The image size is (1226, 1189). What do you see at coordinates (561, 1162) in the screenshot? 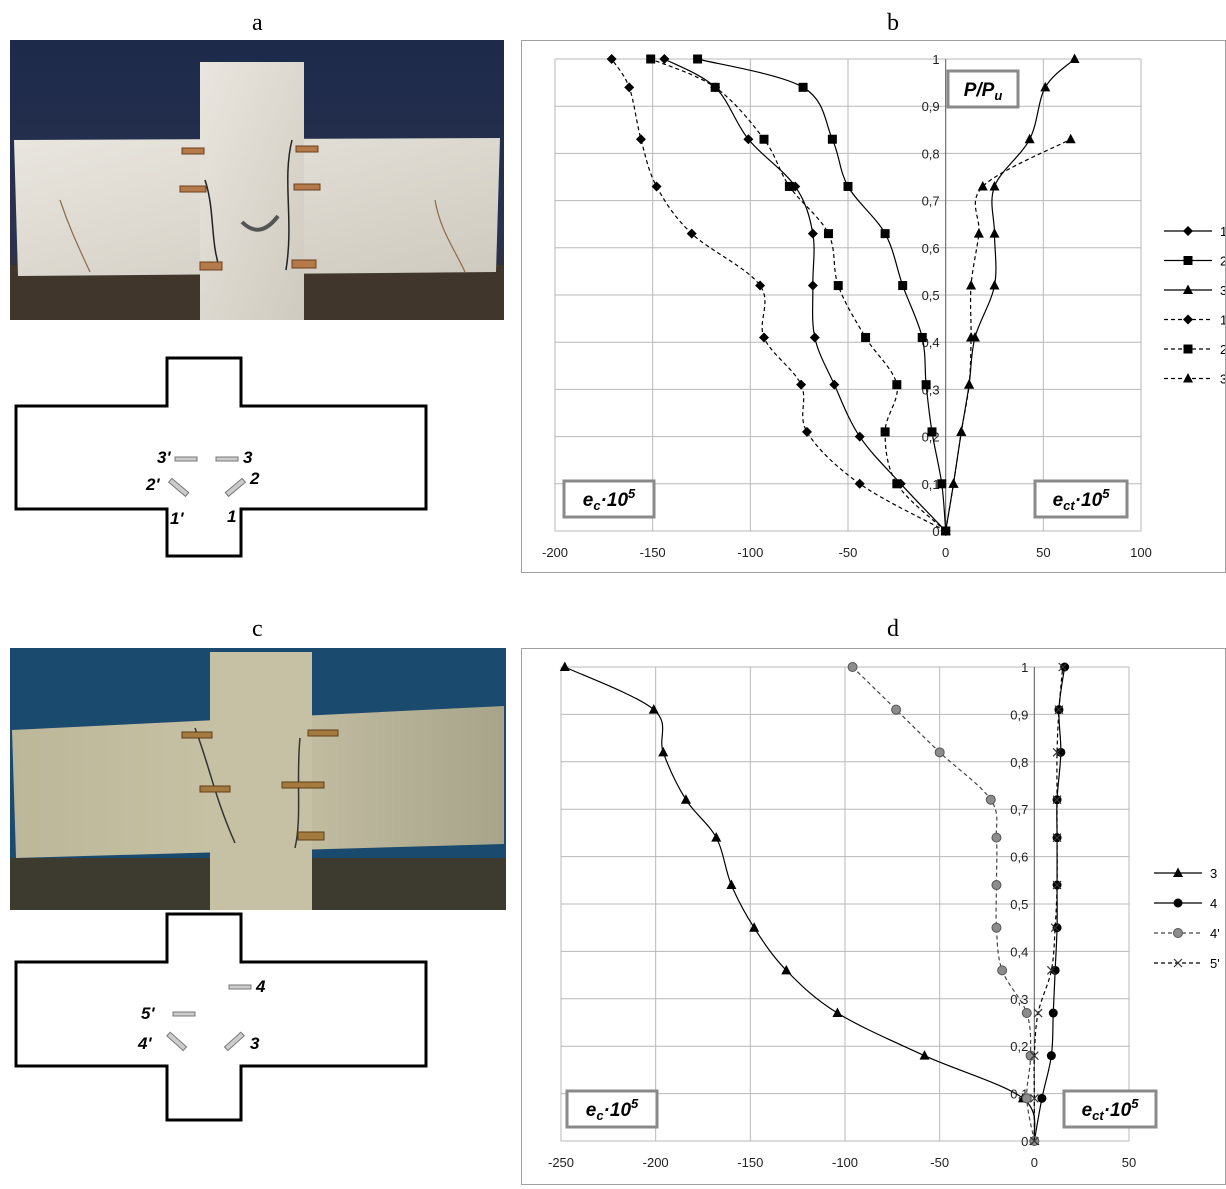
I see `chart-d-xtick-label: -250` at bounding box center [561, 1162].